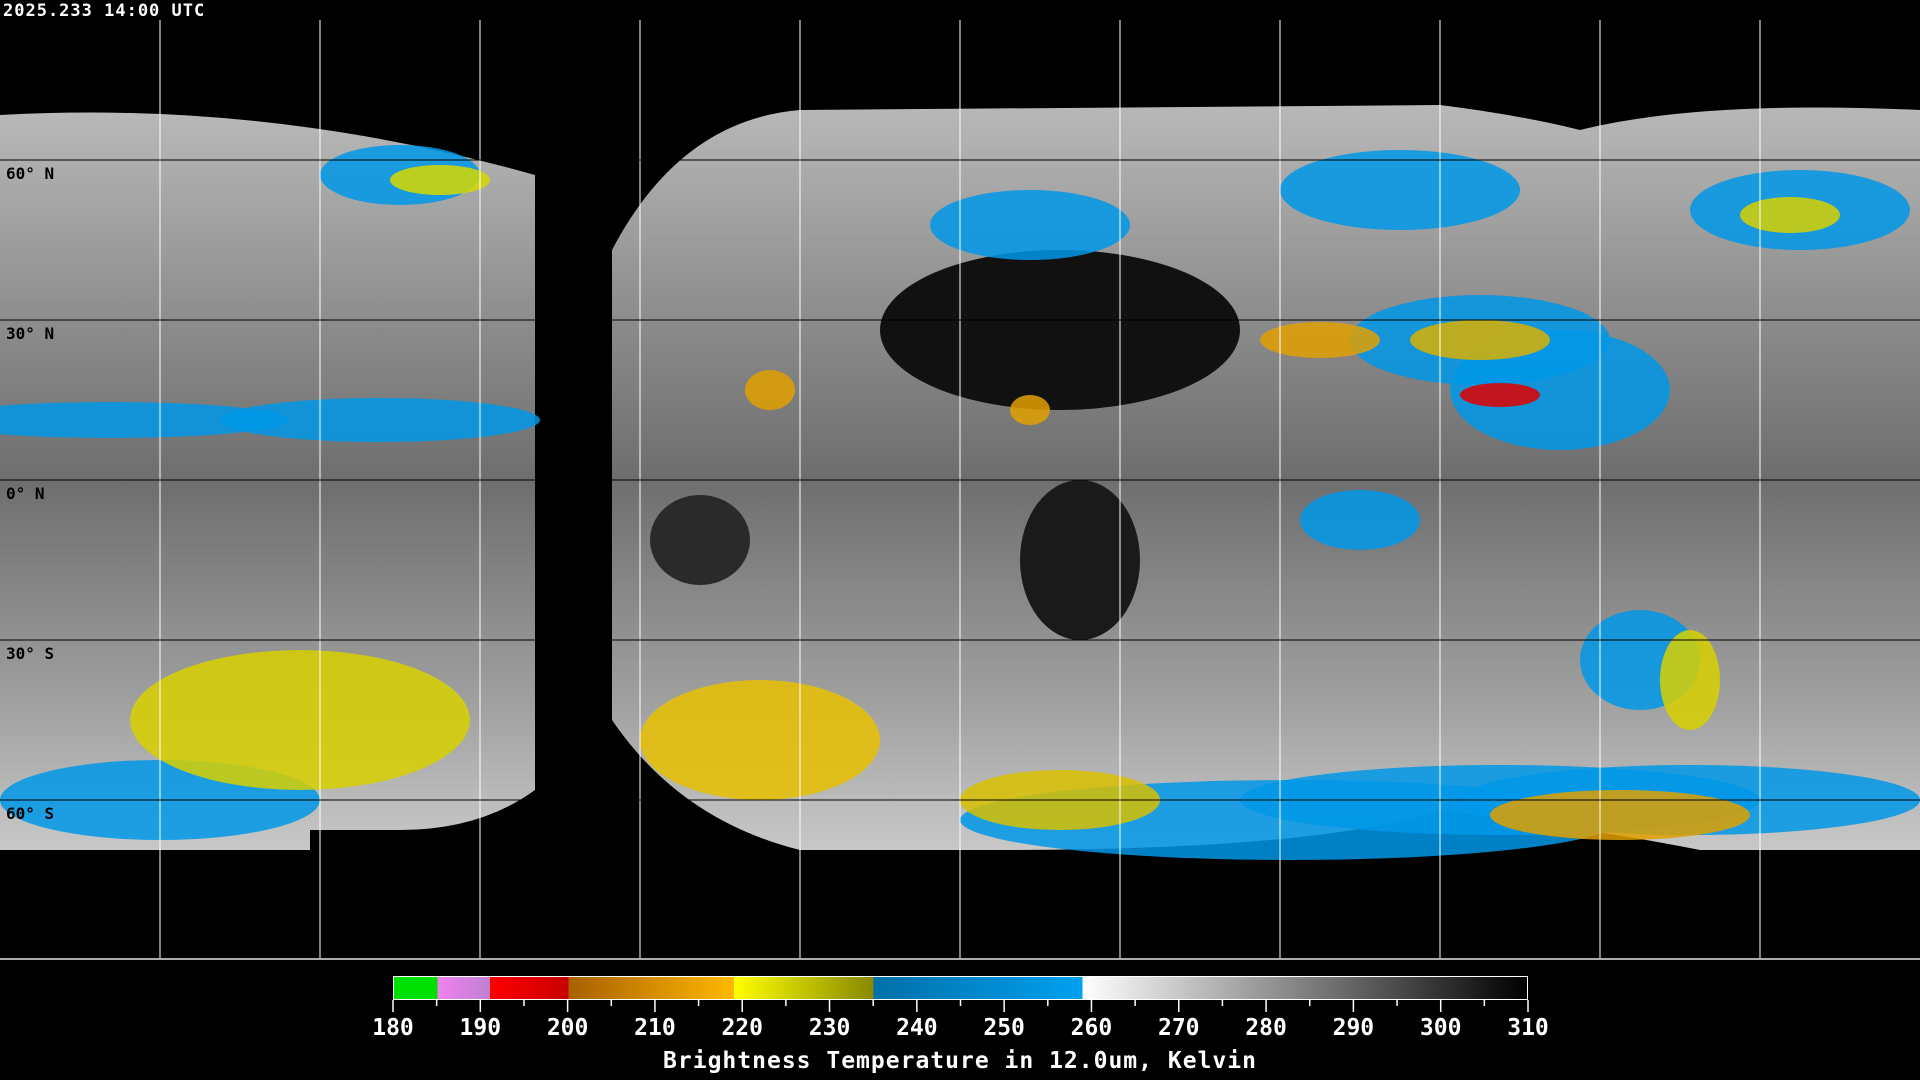 This screenshot has height=1080, width=1920. I want to click on colorbar-tick-label: 280, so click(1266, 1028).